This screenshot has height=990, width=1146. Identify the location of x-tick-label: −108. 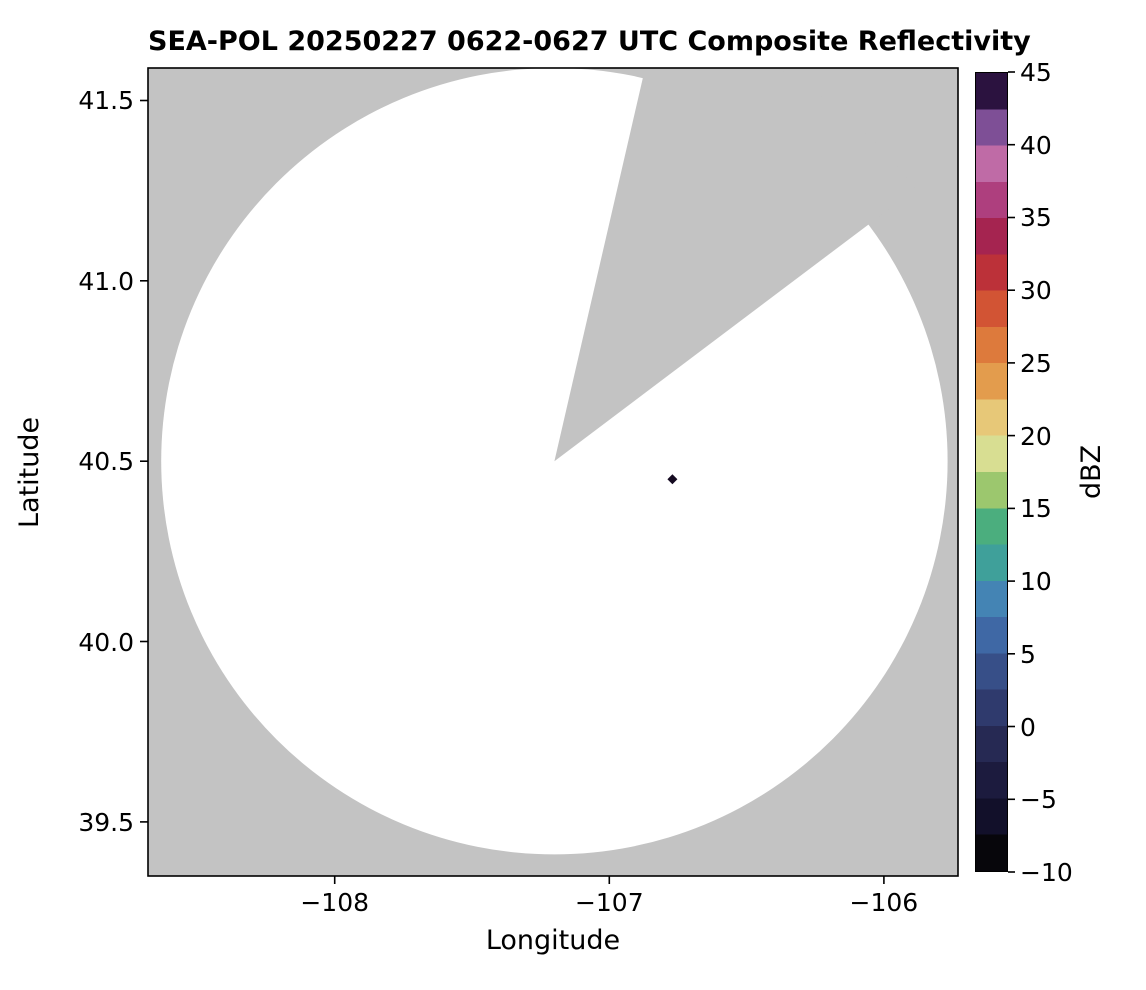
(335, 902).